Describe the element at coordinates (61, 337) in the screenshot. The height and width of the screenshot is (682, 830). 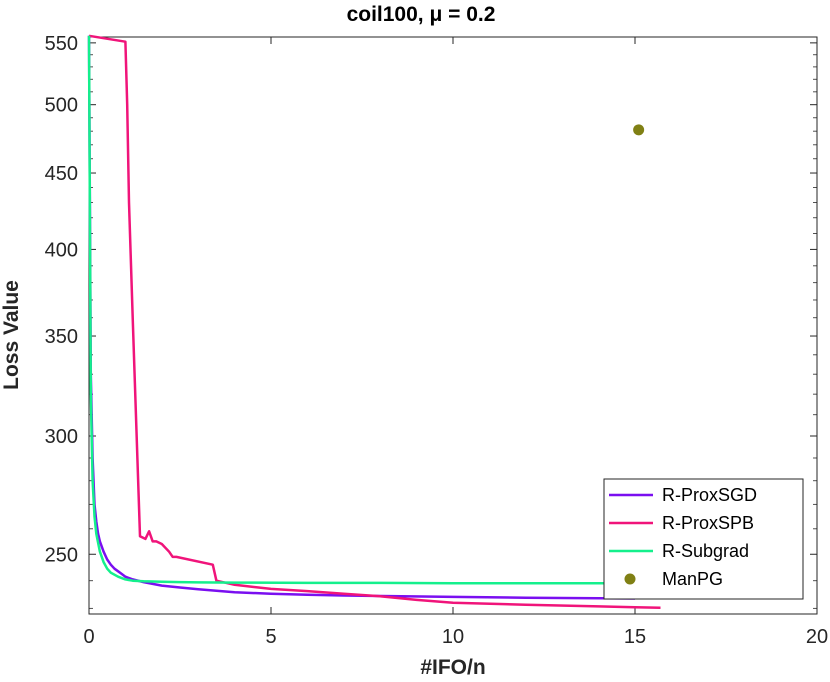
I see `y-tick-label: 350` at that location.